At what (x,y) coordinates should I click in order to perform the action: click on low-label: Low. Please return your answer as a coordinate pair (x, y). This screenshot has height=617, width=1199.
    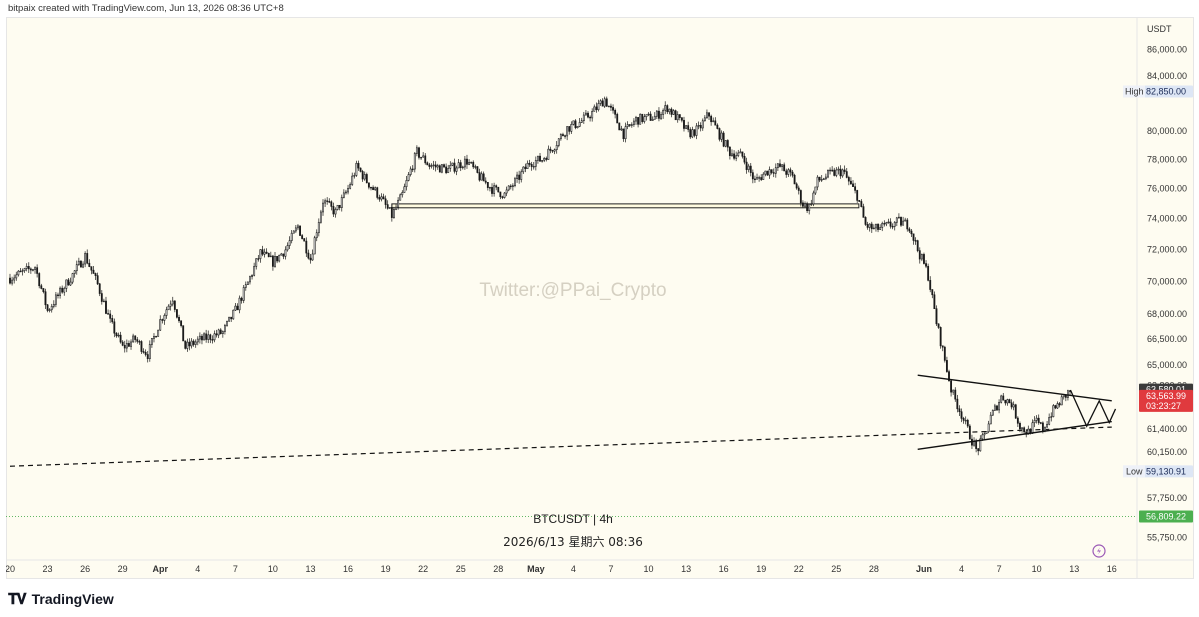
    Looking at the image, I should click on (1134, 471).